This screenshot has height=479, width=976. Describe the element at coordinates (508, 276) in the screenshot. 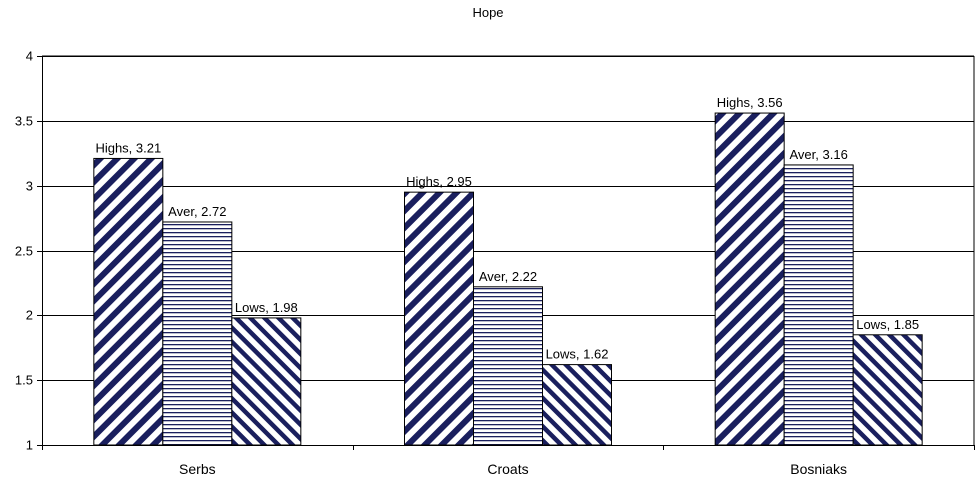

I see `data-label: Aver, 2.22` at that location.